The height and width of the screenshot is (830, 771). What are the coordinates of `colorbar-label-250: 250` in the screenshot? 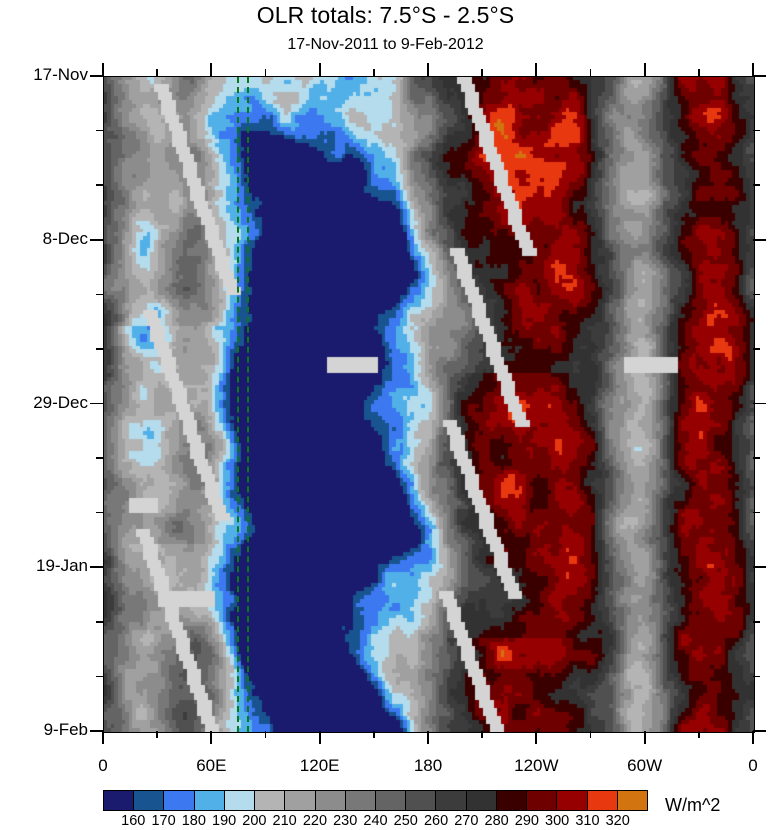 It's located at (405, 821).